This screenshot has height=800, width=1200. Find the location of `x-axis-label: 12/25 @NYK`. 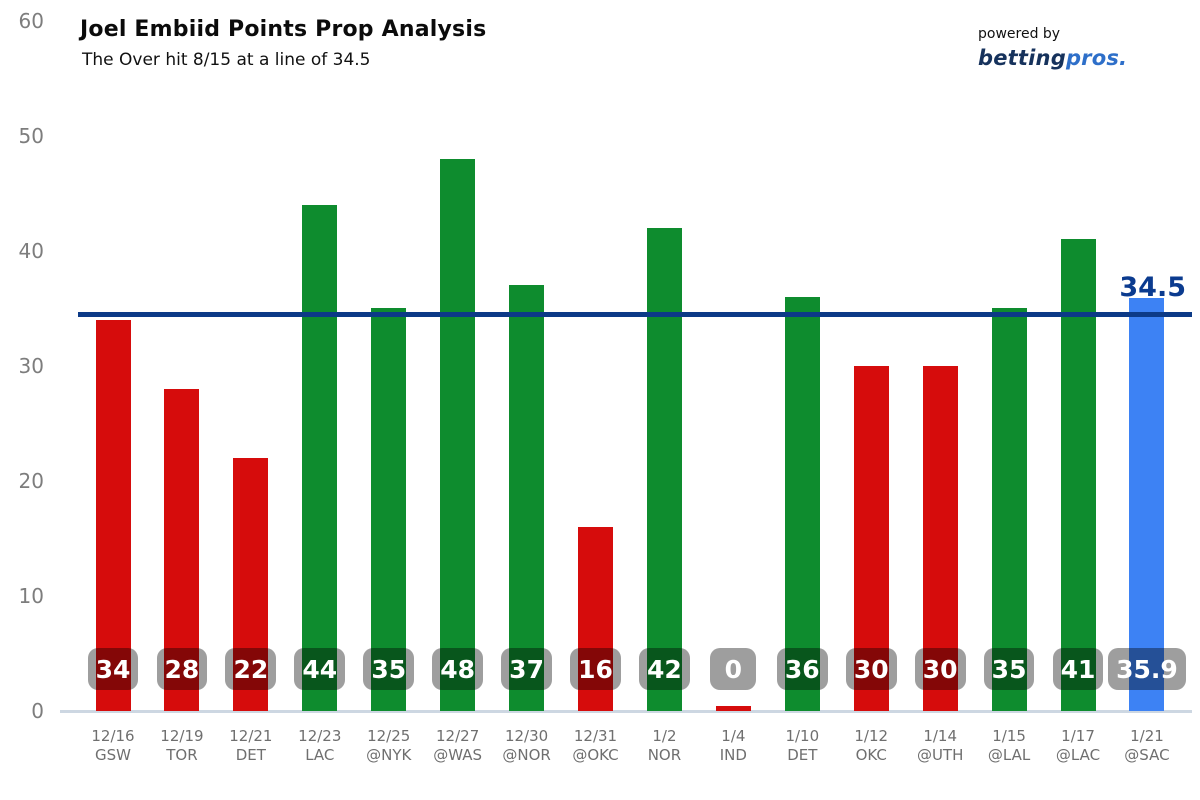

x-axis-label: 12/25 @NYK is located at coordinates (389, 746).